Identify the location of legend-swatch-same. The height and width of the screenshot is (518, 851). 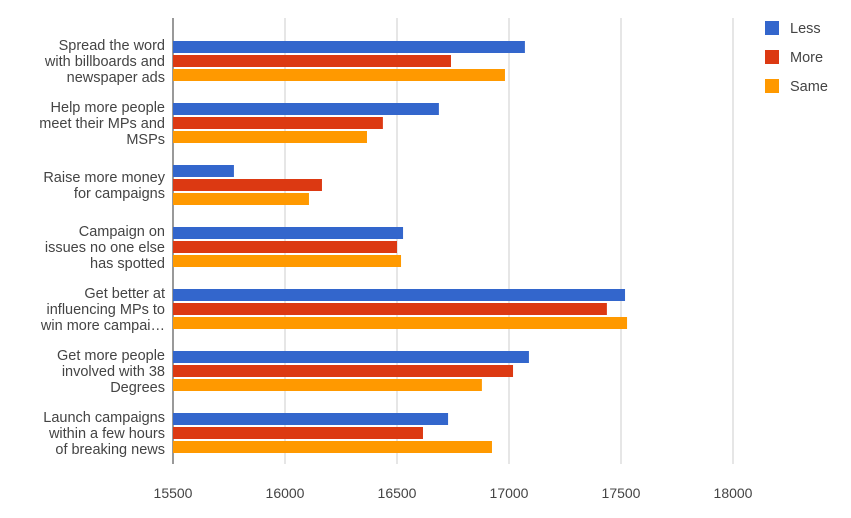
(772, 86).